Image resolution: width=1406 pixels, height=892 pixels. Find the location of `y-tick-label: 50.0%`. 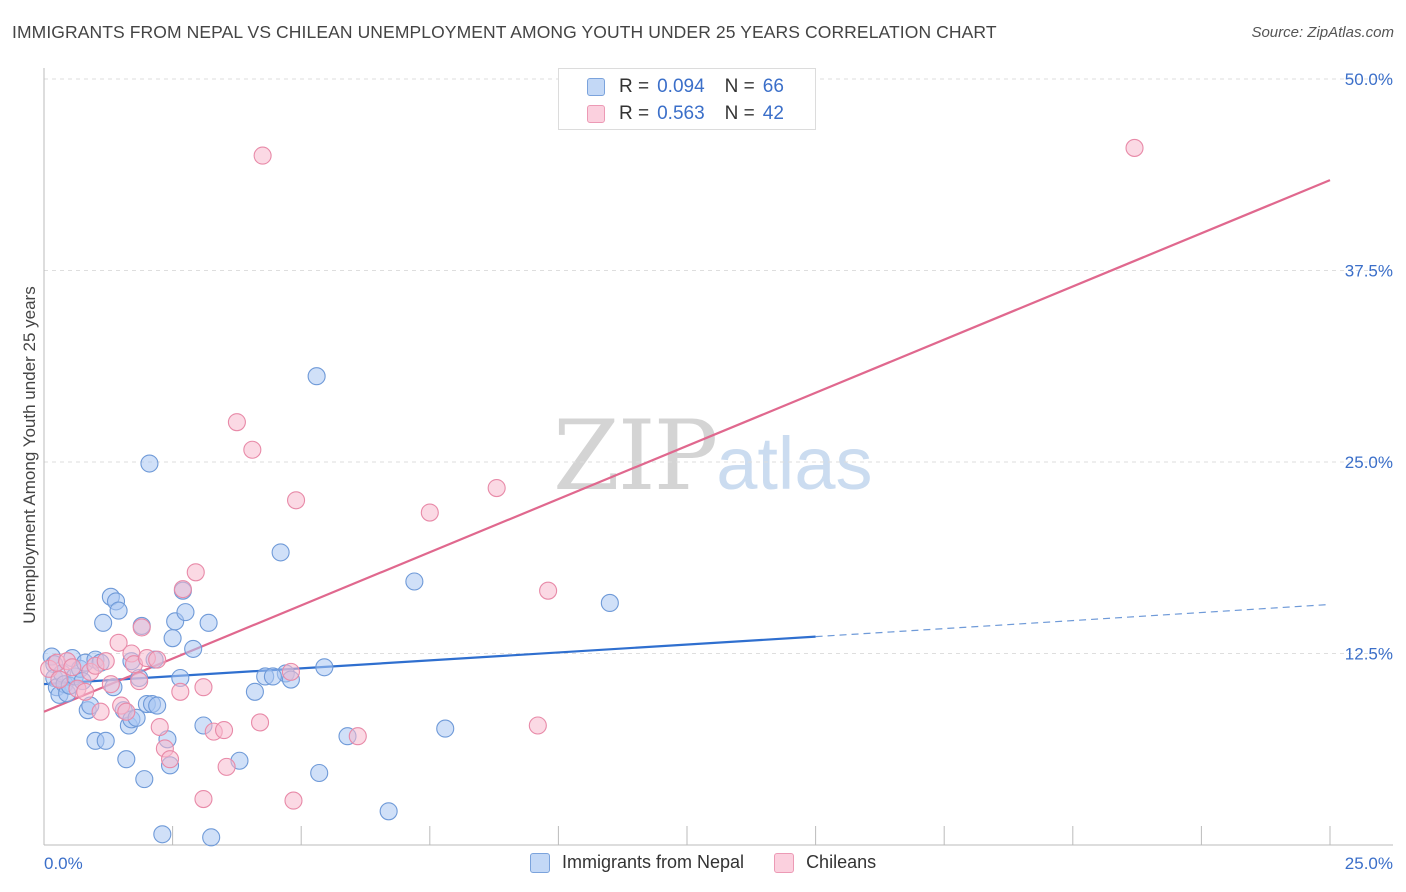

y-tick-label: 50.0% is located at coordinates (1369, 79).